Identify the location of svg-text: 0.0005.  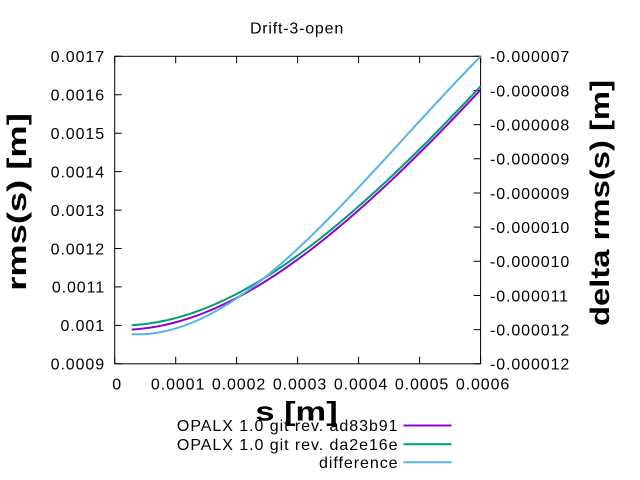
(422, 384).